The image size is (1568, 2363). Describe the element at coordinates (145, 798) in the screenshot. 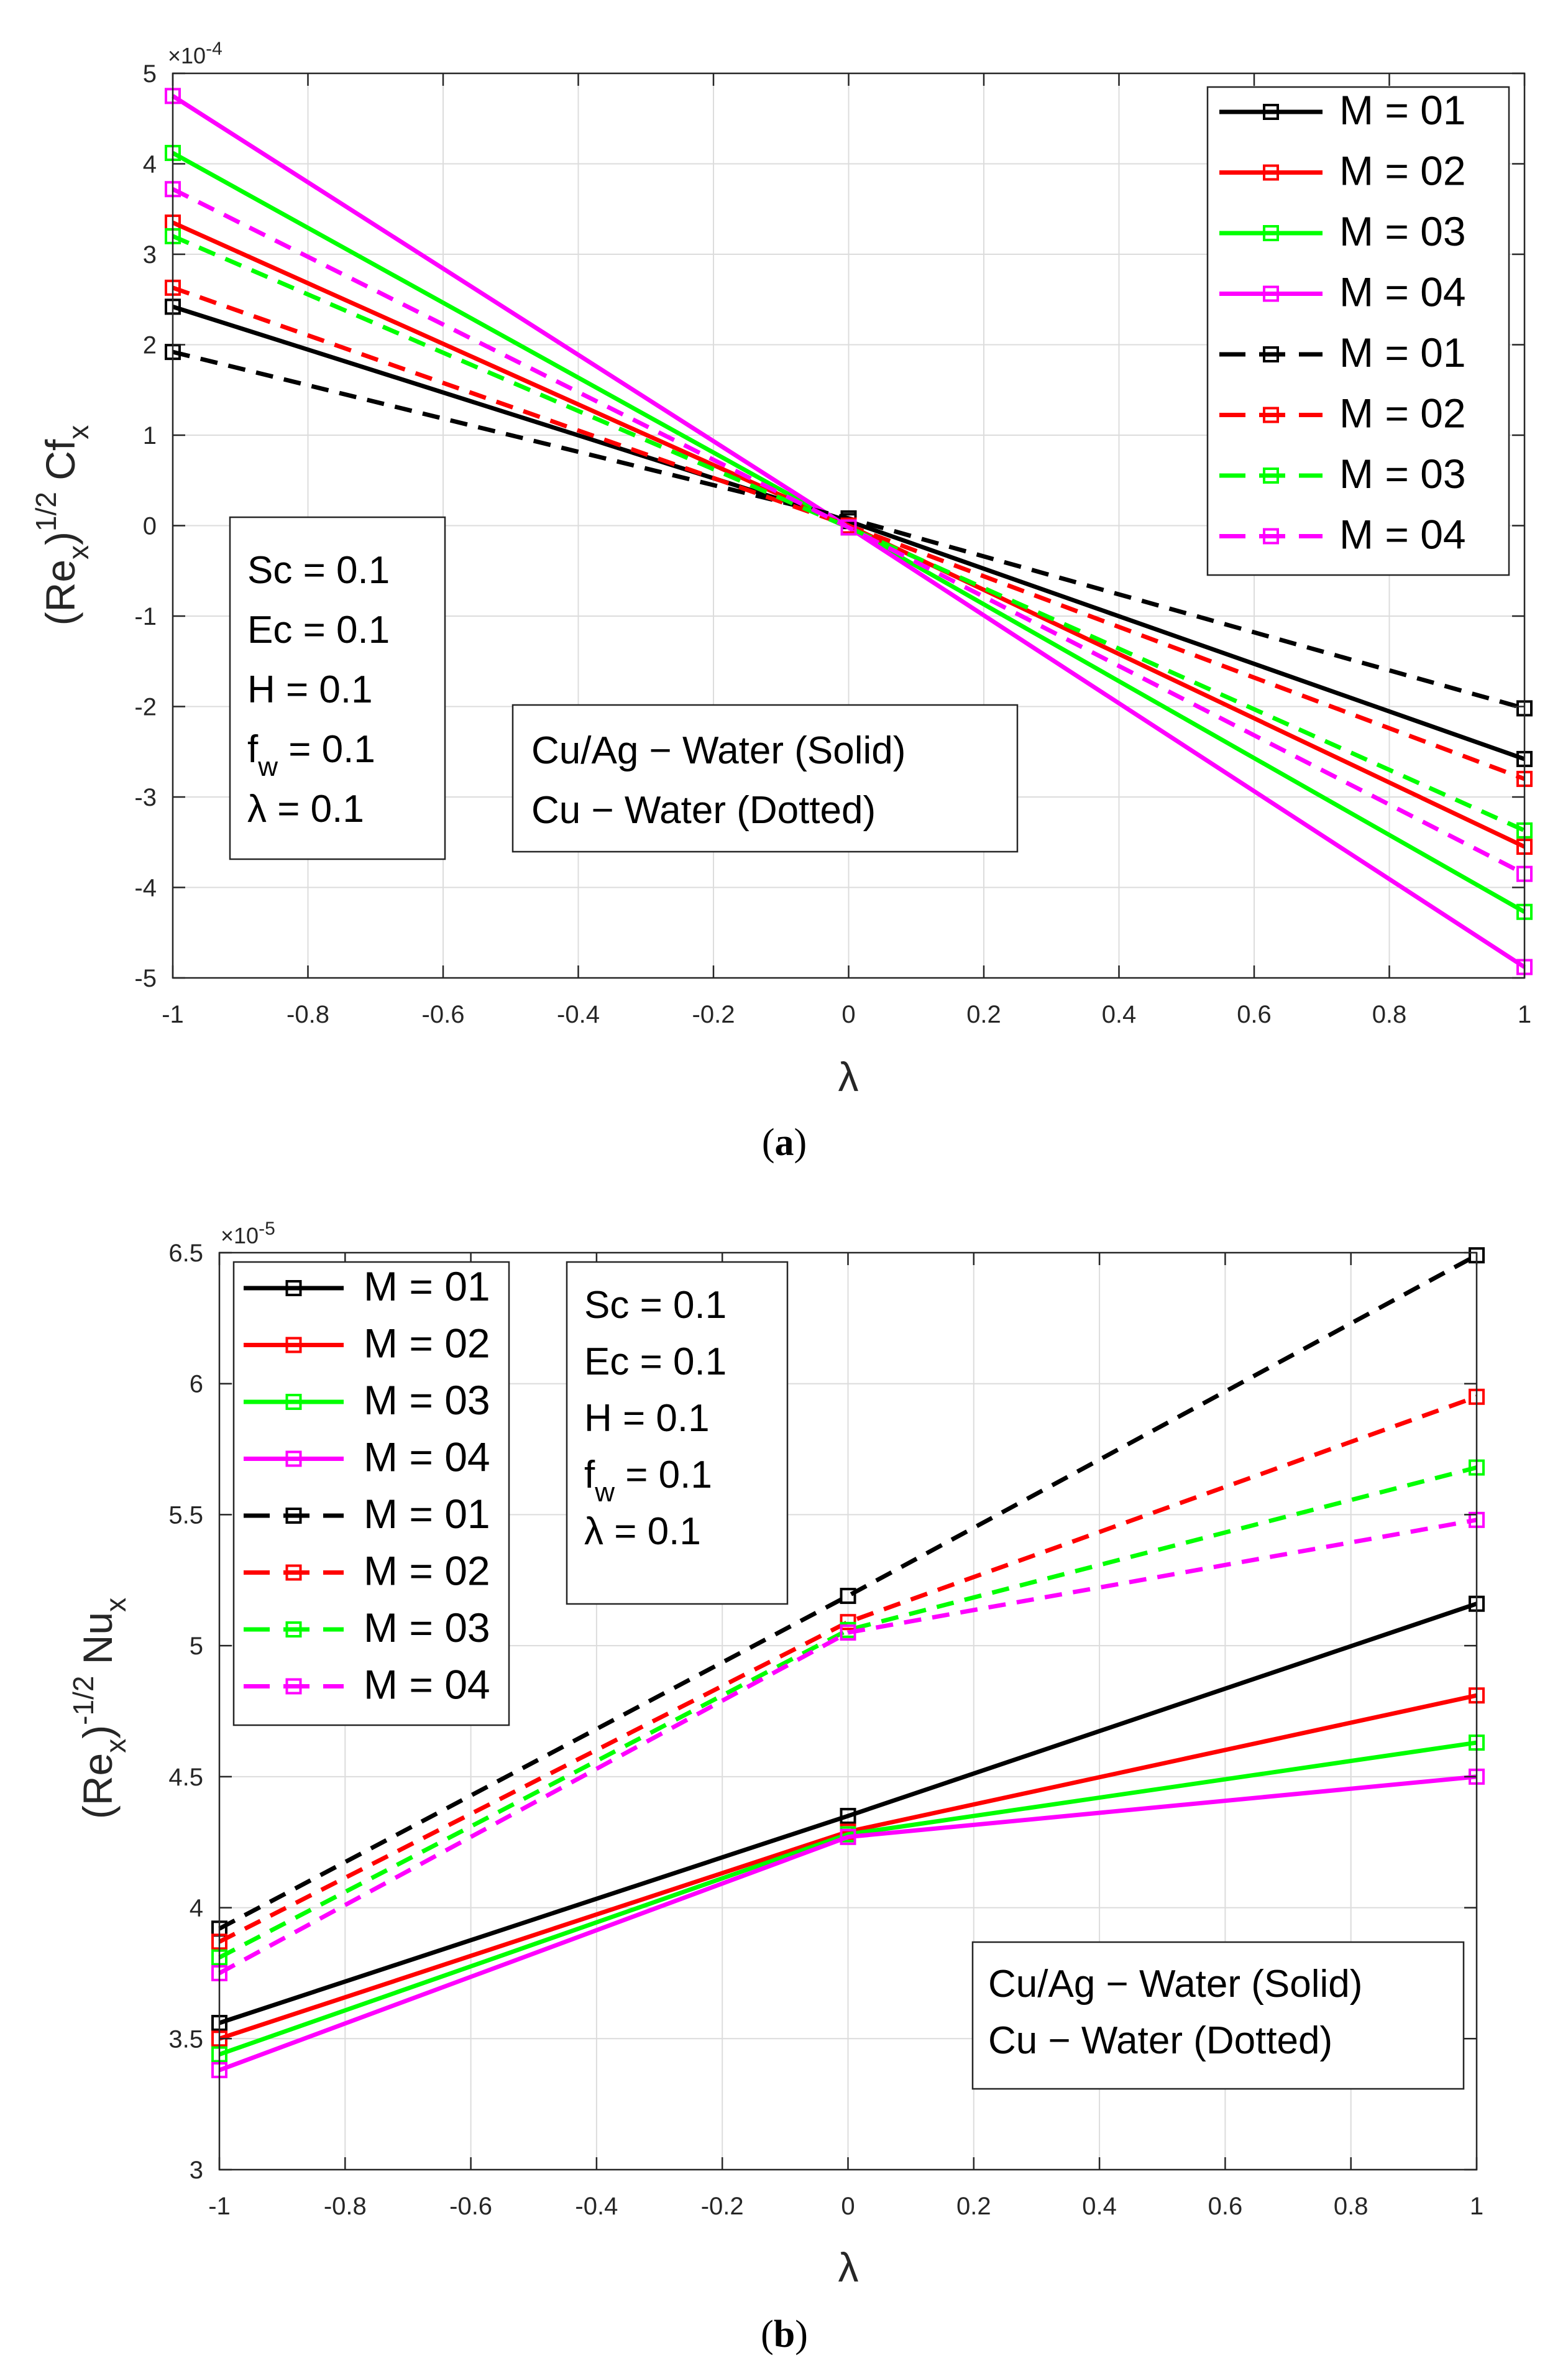

I see `y-tick-label: -3` at that location.